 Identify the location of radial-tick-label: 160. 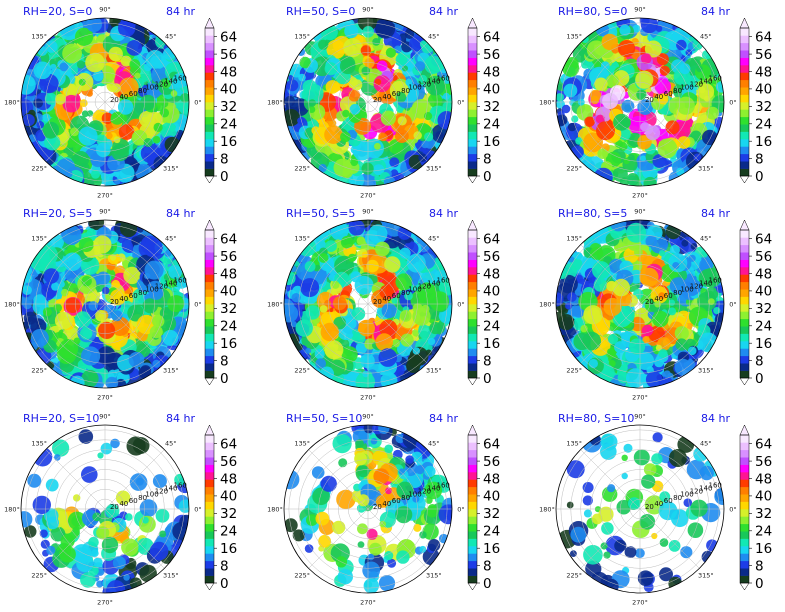
(180, 486).